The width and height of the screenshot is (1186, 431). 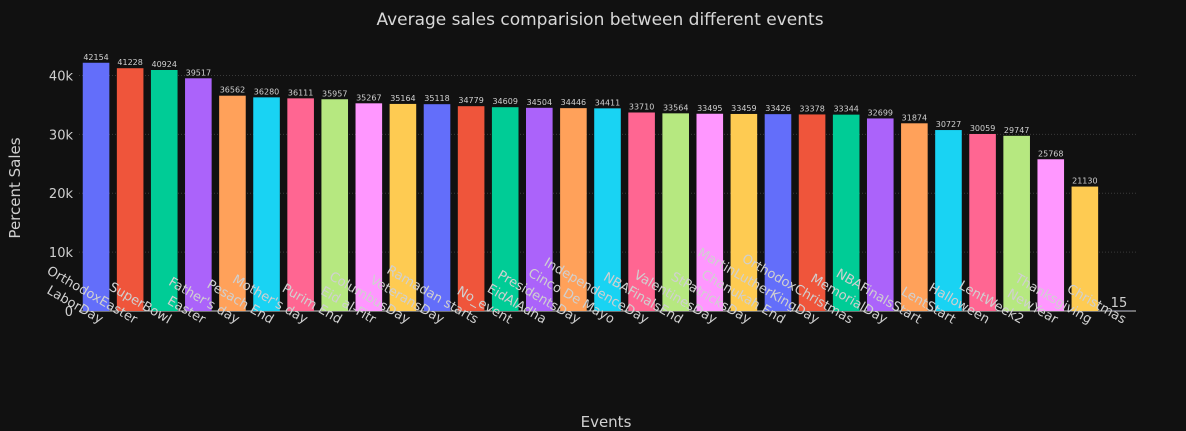 What do you see at coordinates (504, 101) in the screenshot?
I see `data-label: 34609` at bounding box center [504, 101].